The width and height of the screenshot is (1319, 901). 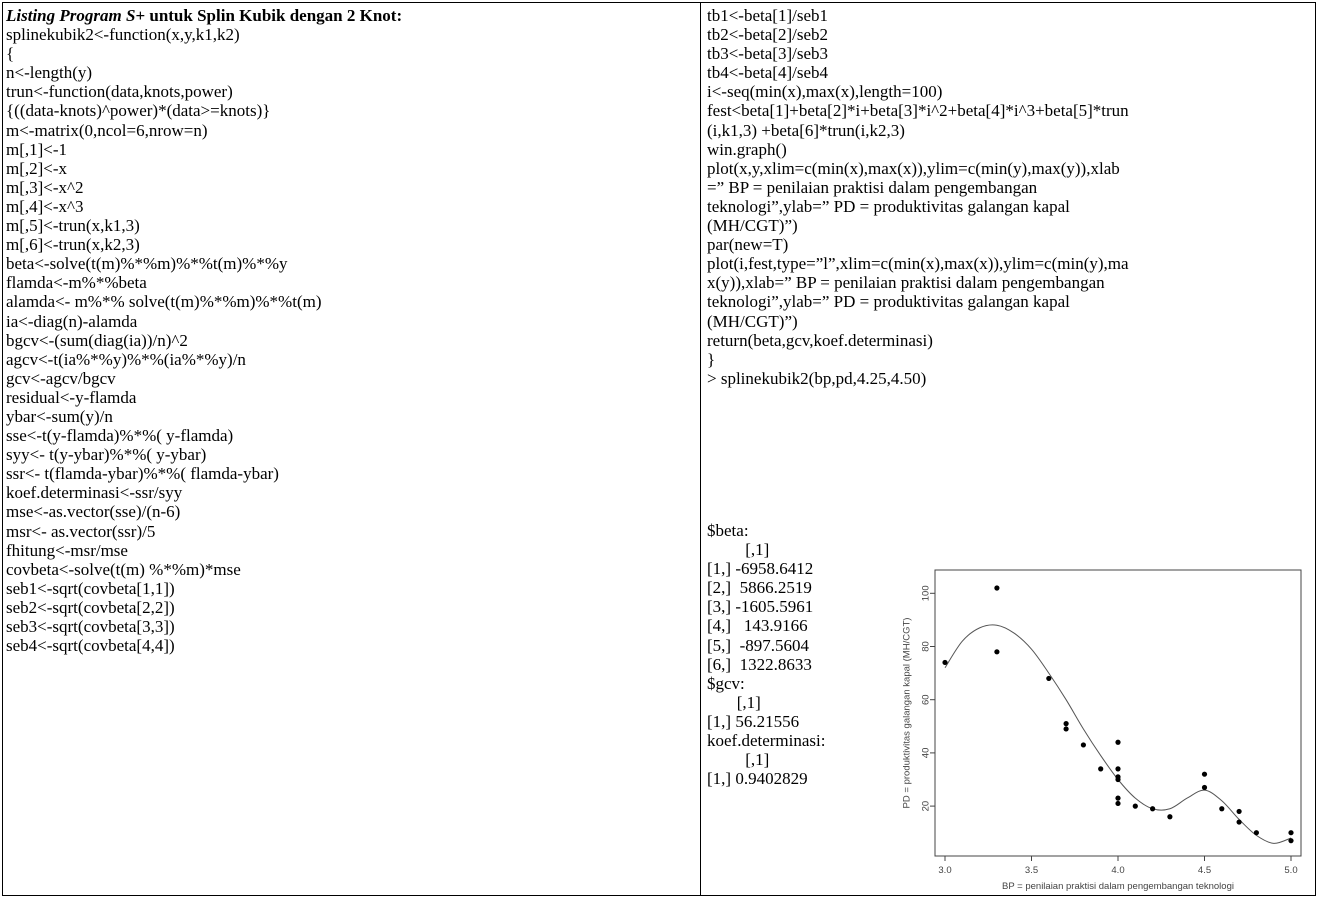 What do you see at coordinates (1118, 713) in the screenshot?
I see `plot-area-box` at bounding box center [1118, 713].